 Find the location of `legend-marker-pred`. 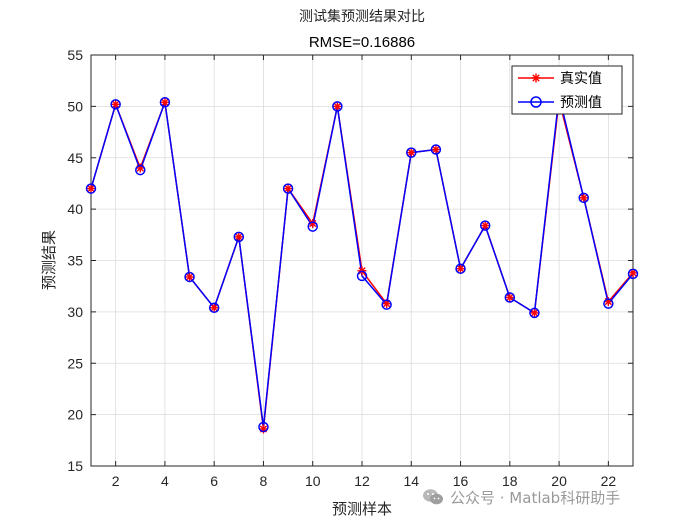

legend-marker-pred is located at coordinates (536, 102).